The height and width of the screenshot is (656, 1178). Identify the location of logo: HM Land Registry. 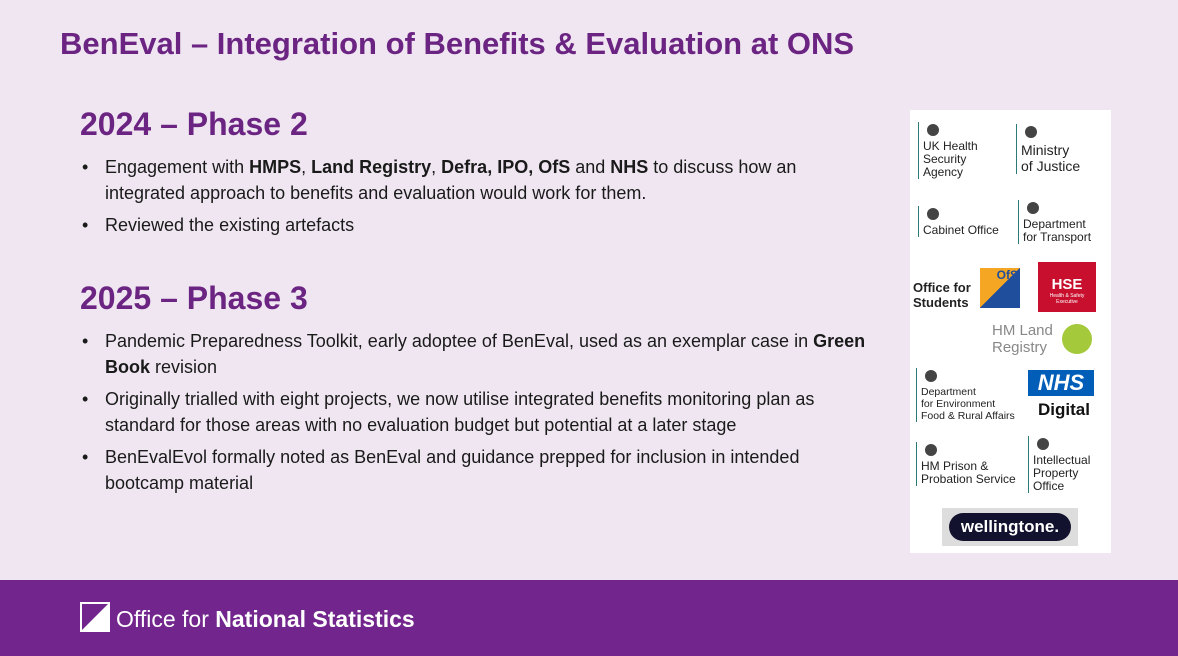
(1022, 339).